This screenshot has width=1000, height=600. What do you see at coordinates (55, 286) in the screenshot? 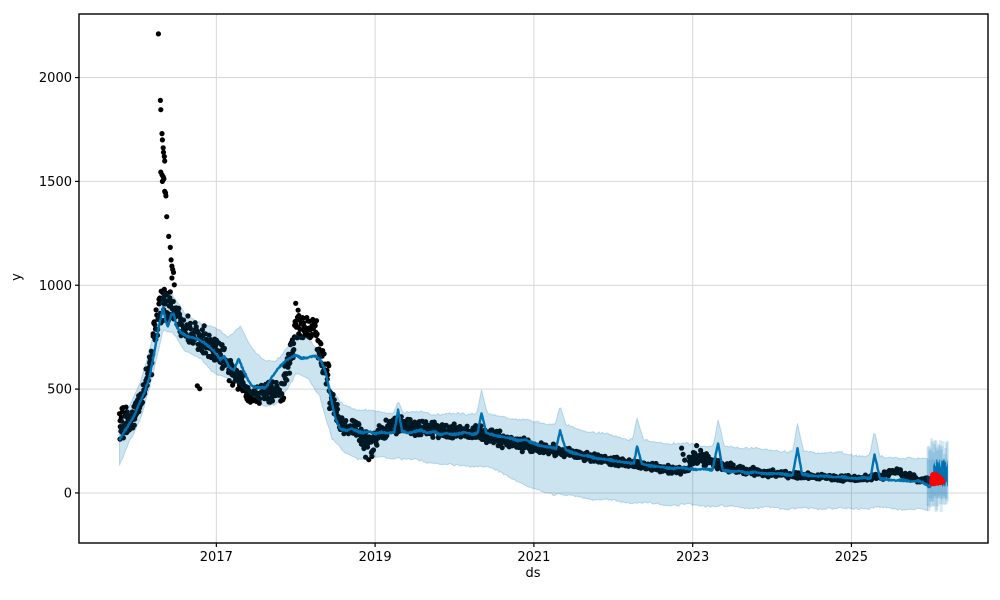
I see `y-tick-label: 1000` at bounding box center [55, 286].